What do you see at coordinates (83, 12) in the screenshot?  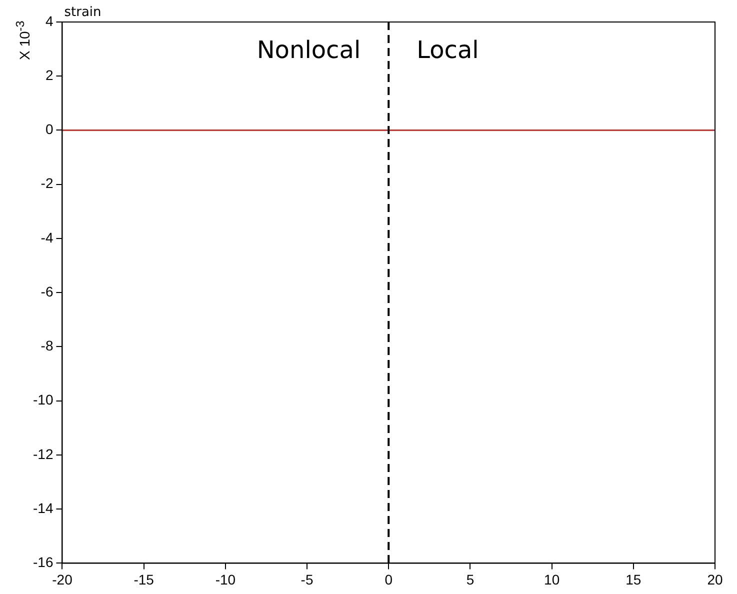 I see `chart-title: strain` at bounding box center [83, 12].